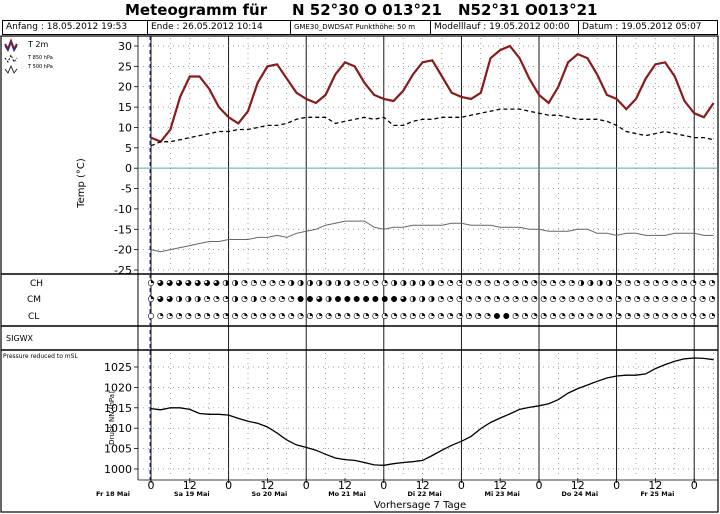  I want to click on day-label: Mo 21 Mai, so click(347, 494).